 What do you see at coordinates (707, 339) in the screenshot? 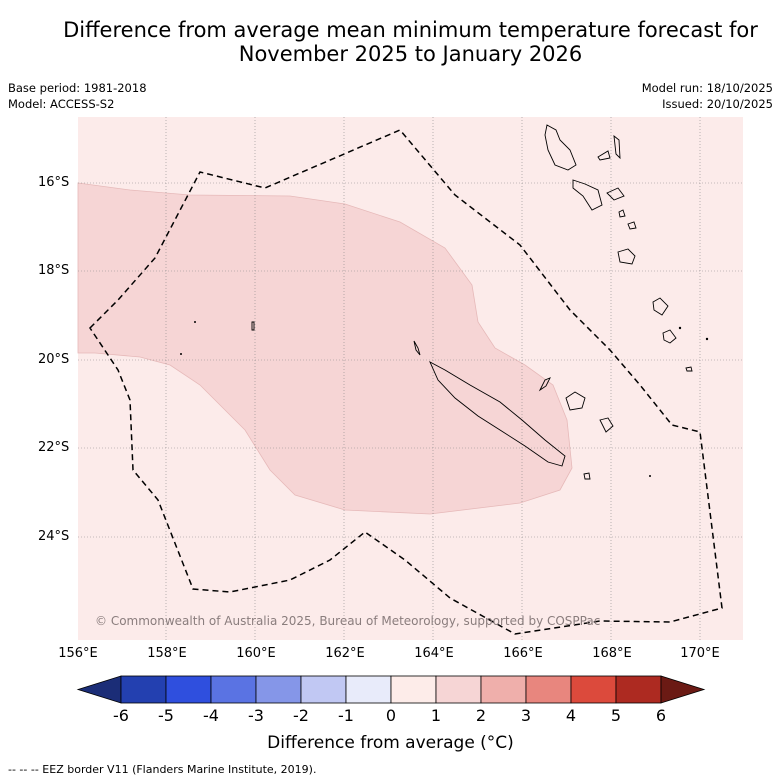
I see `aniwa-islet` at bounding box center [707, 339].